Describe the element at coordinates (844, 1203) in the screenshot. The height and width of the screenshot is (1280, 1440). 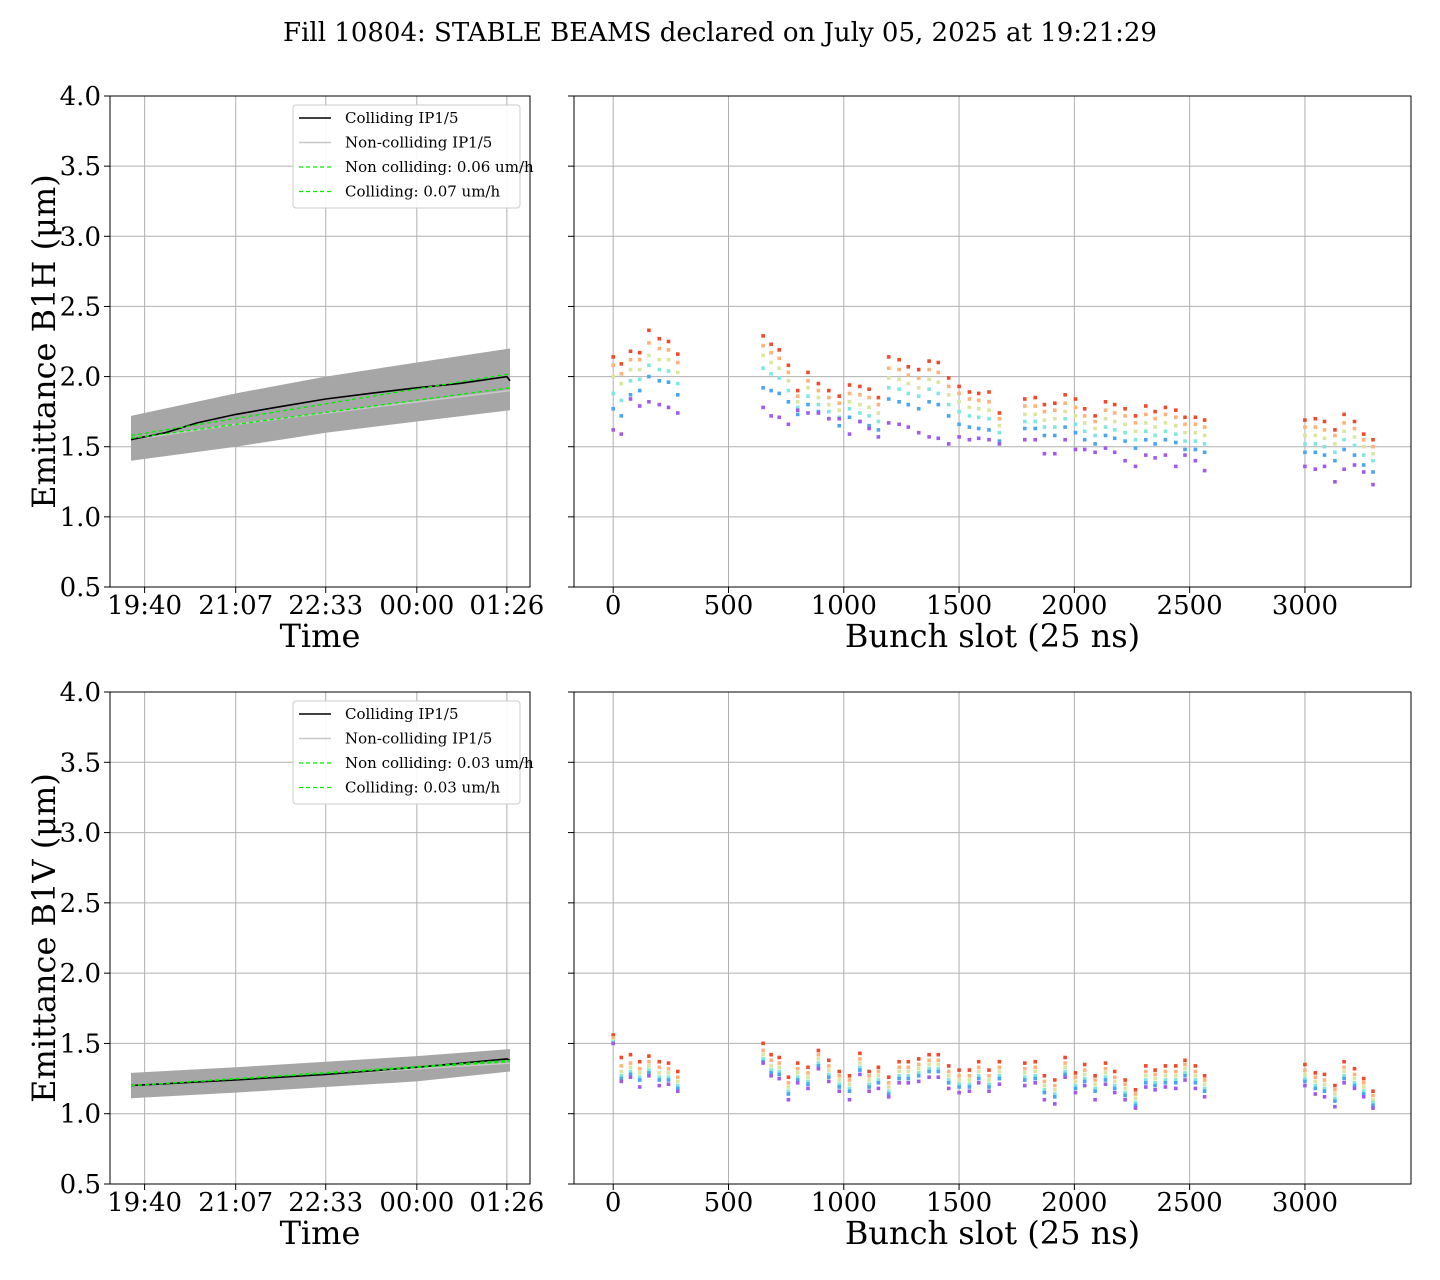
I see `panel-4-xtick-label: 1000` at that location.